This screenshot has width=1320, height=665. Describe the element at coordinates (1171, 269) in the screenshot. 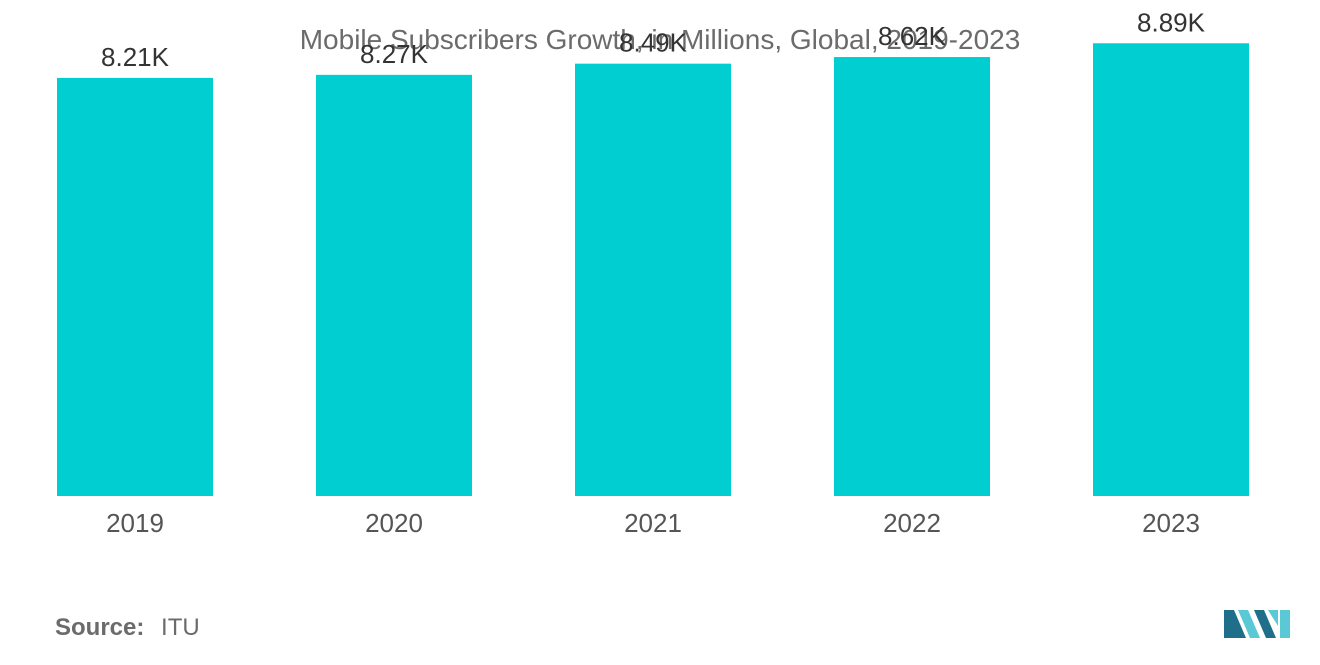

I see `bar-2023` at that location.